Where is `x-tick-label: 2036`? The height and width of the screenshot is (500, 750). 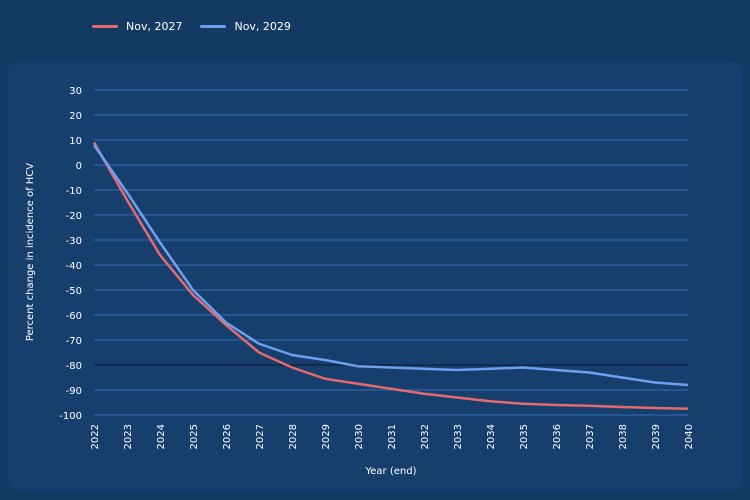 x-tick-label: 2036 is located at coordinates (557, 436).